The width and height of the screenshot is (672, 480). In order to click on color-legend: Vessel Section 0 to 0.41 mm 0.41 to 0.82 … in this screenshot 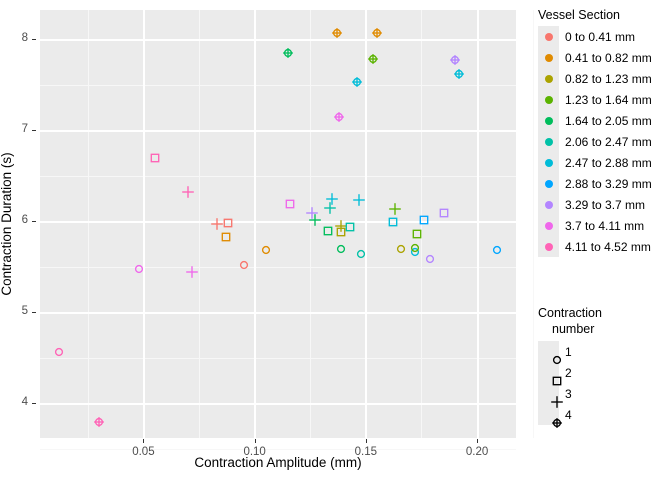, I will do `click(595, 132)`.